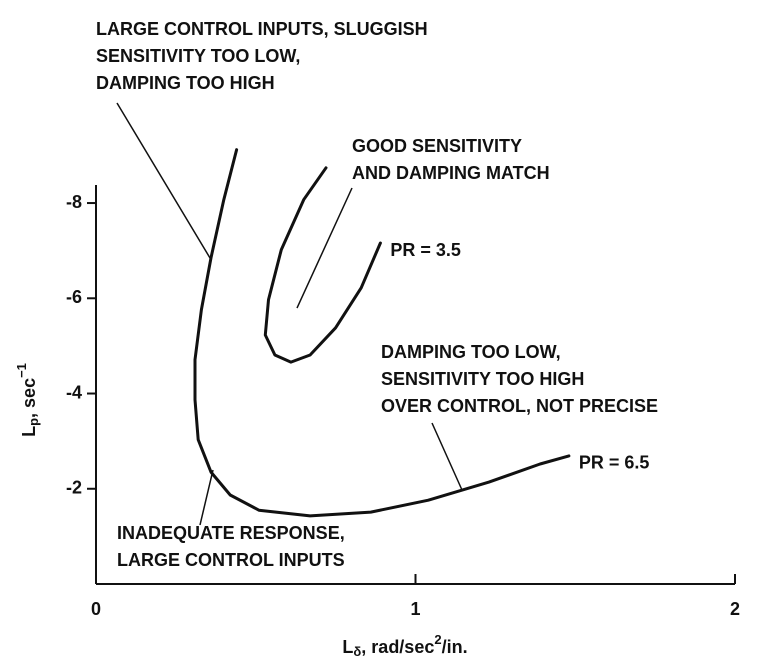 This screenshot has height=667, width=757. What do you see at coordinates (519, 406) in the screenshot?
I see `annotation: OVER CONTROL, NOT PRECISE` at bounding box center [519, 406].